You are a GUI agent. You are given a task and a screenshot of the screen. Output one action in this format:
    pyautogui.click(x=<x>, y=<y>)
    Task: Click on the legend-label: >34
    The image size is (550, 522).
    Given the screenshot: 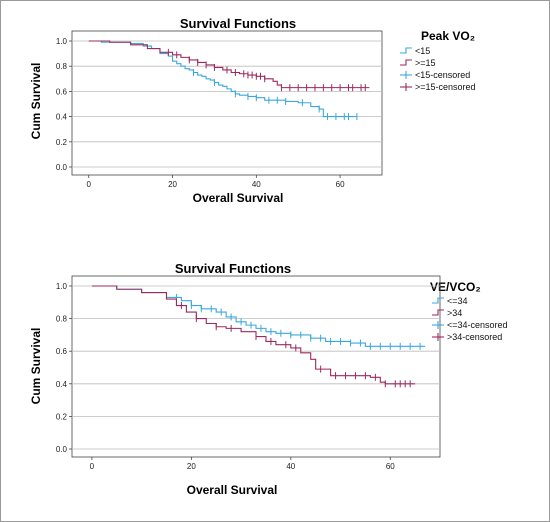 What is the action you would take?
    pyautogui.click(x=454, y=313)
    